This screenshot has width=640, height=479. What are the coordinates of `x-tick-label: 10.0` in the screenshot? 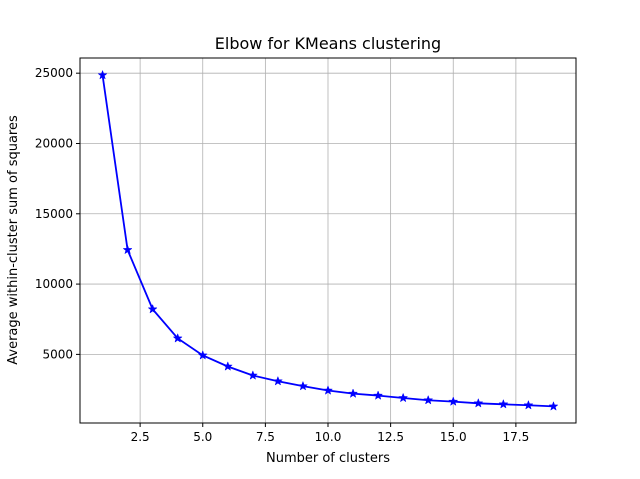 It's located at (328, 437).